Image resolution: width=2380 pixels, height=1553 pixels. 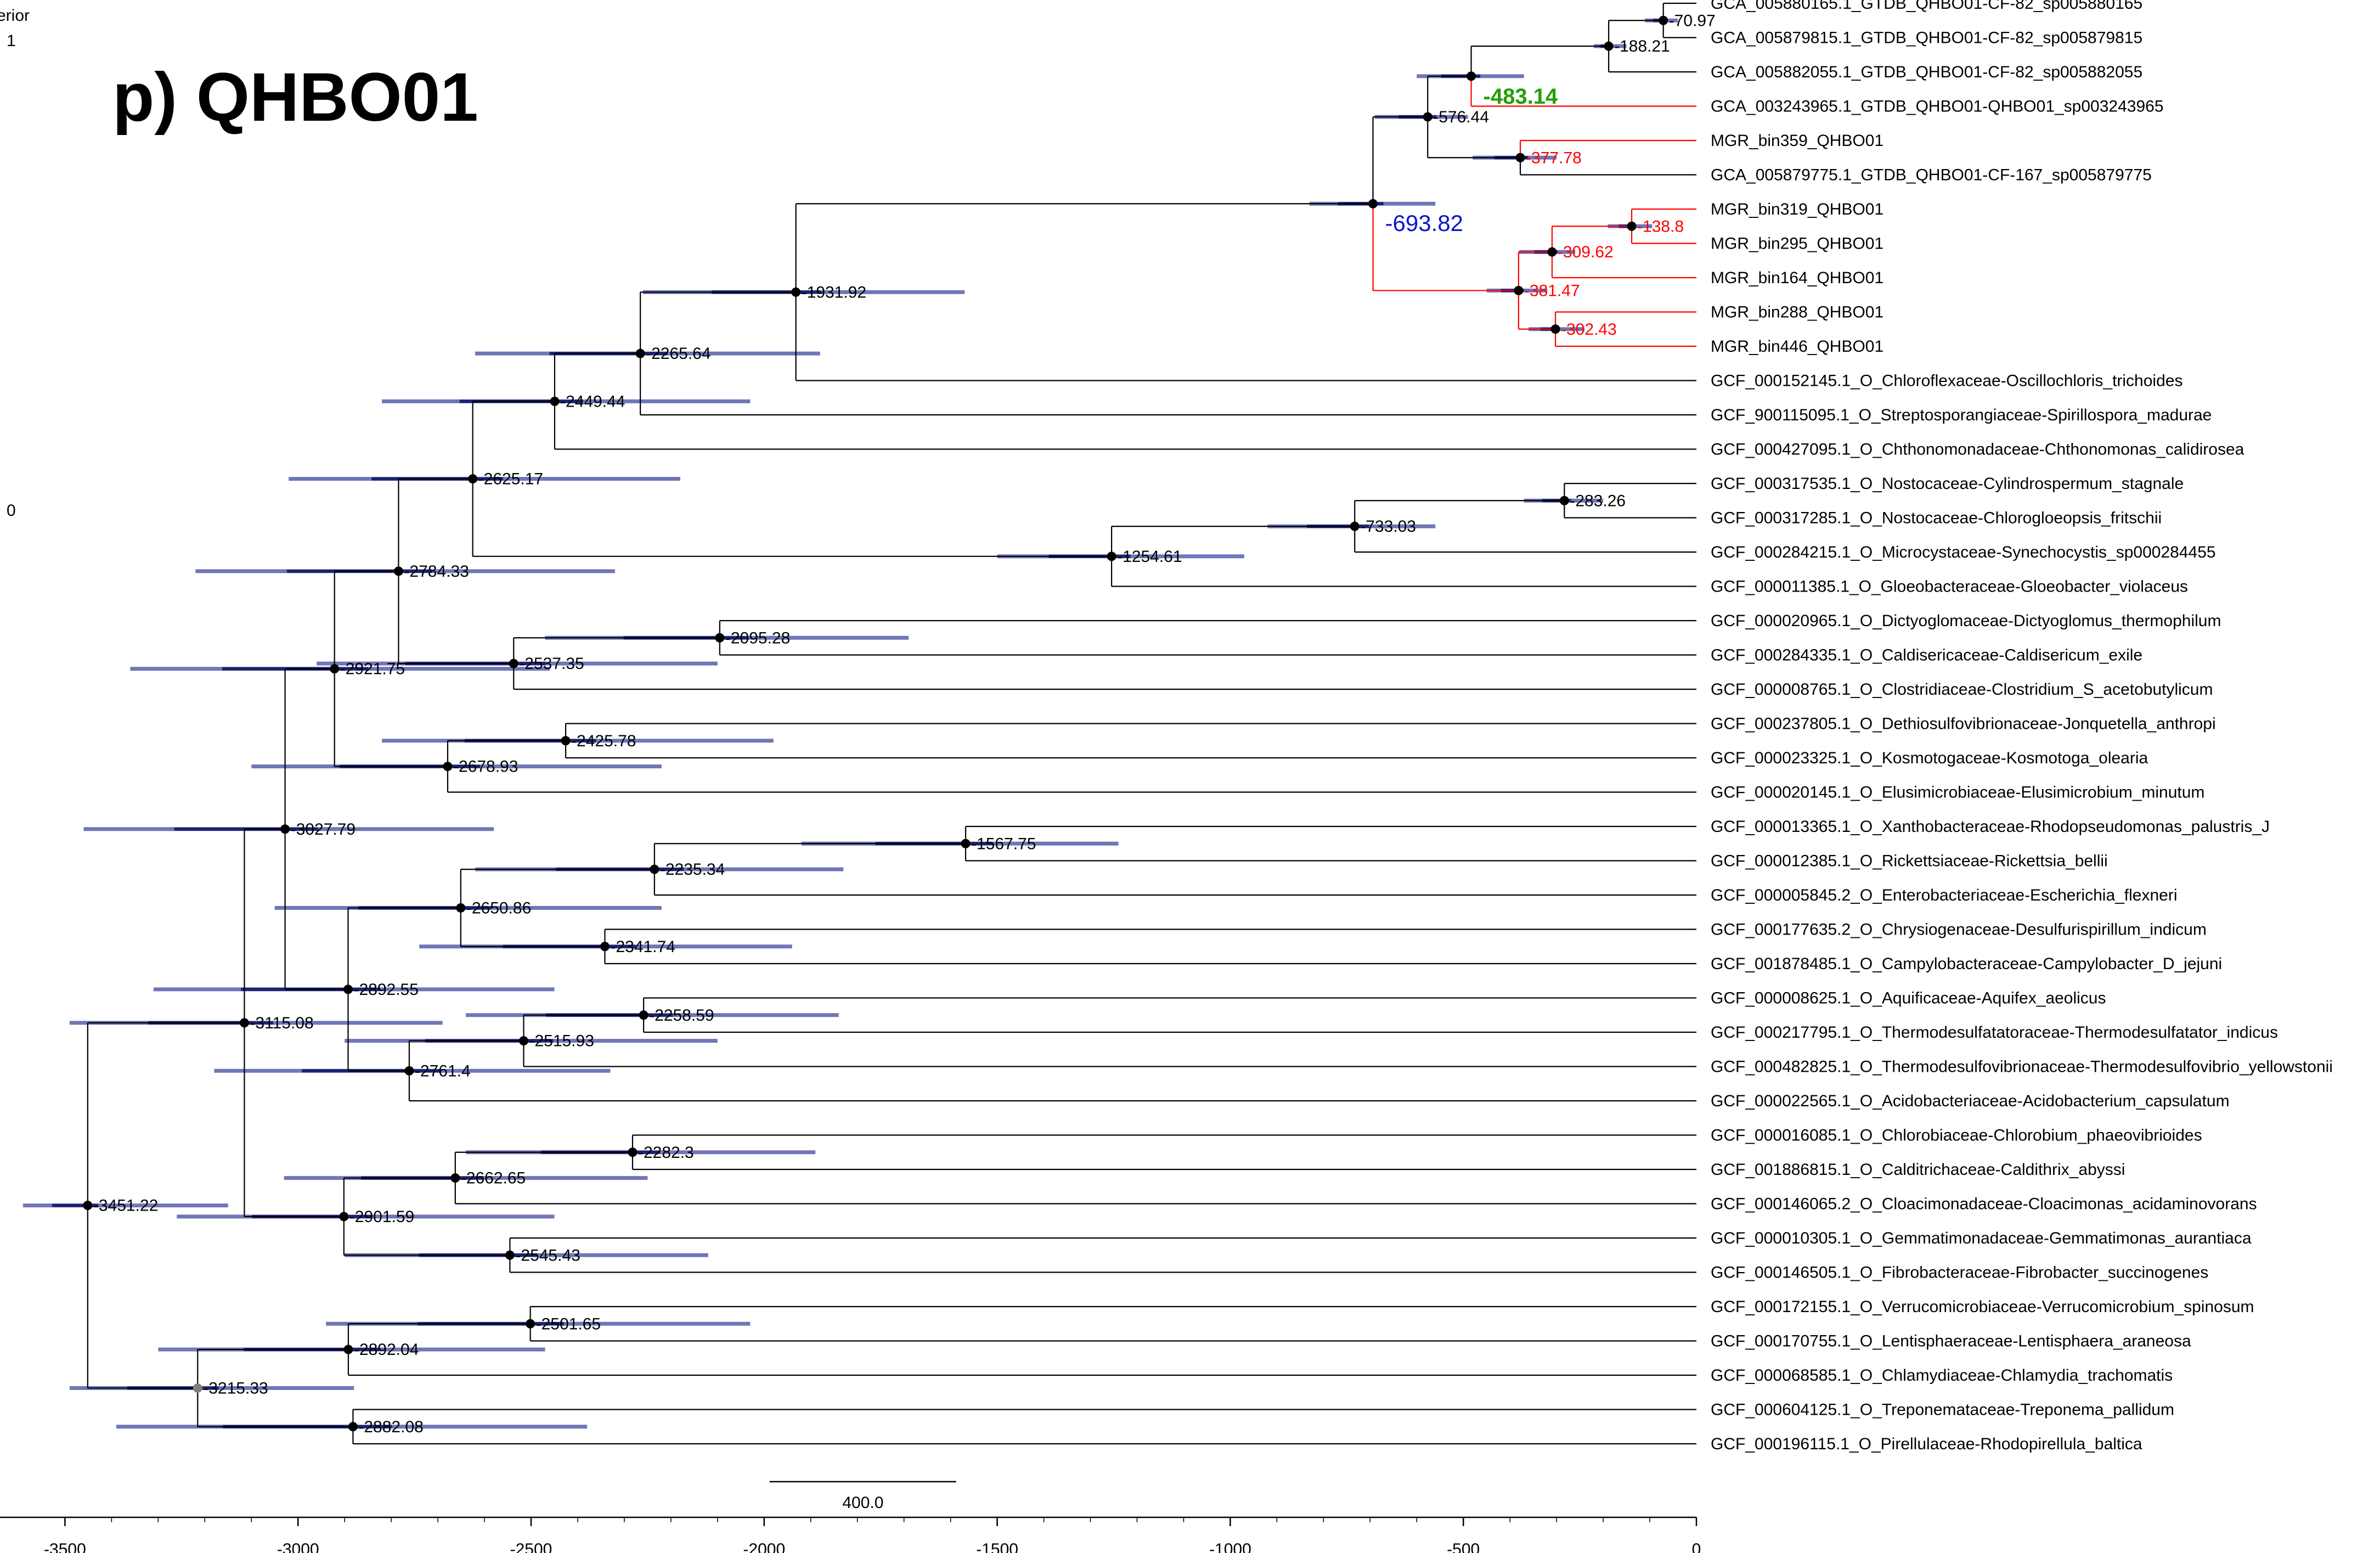 What do you see at coordinates (373, 669) in the screenshot?
I see `node-age-label: -2921.75` at bounding box center [373, 669].